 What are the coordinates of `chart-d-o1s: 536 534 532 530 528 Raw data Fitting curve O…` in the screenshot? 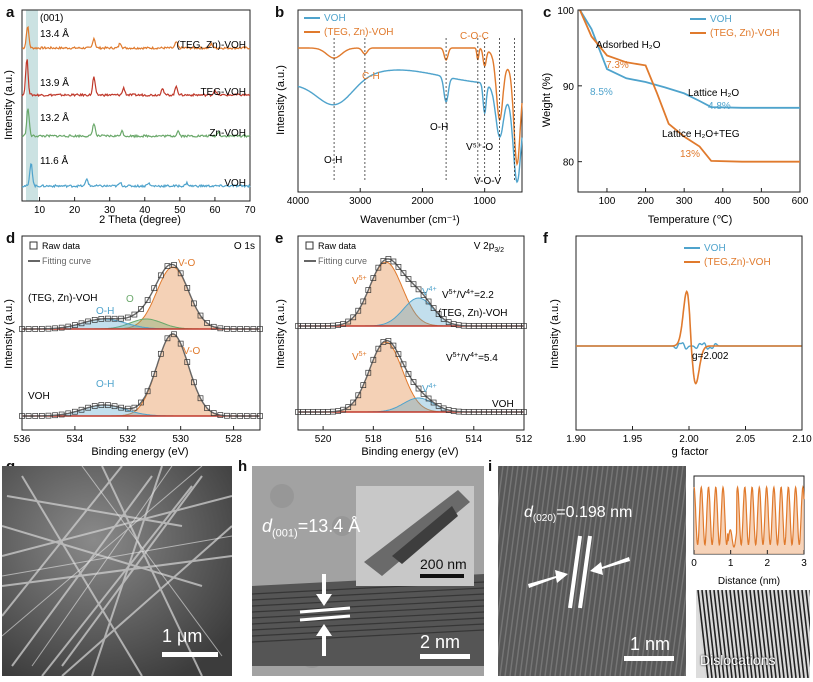 It's located at (133, 346).